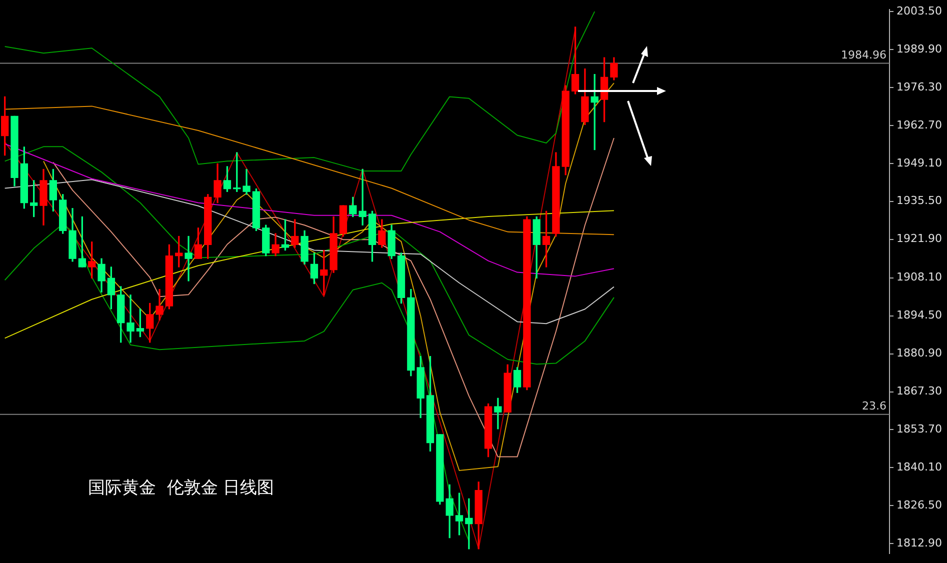 The width and height of the screenshot is (947, 563). Describe the element at coordinates (919, 125) in the screenshot. I see `y-tick-label: 1962.70` at that location.